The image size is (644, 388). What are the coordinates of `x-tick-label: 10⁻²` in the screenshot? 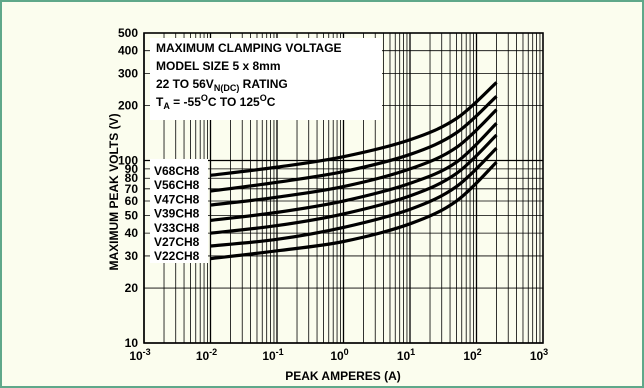 It's located at (206, 355).